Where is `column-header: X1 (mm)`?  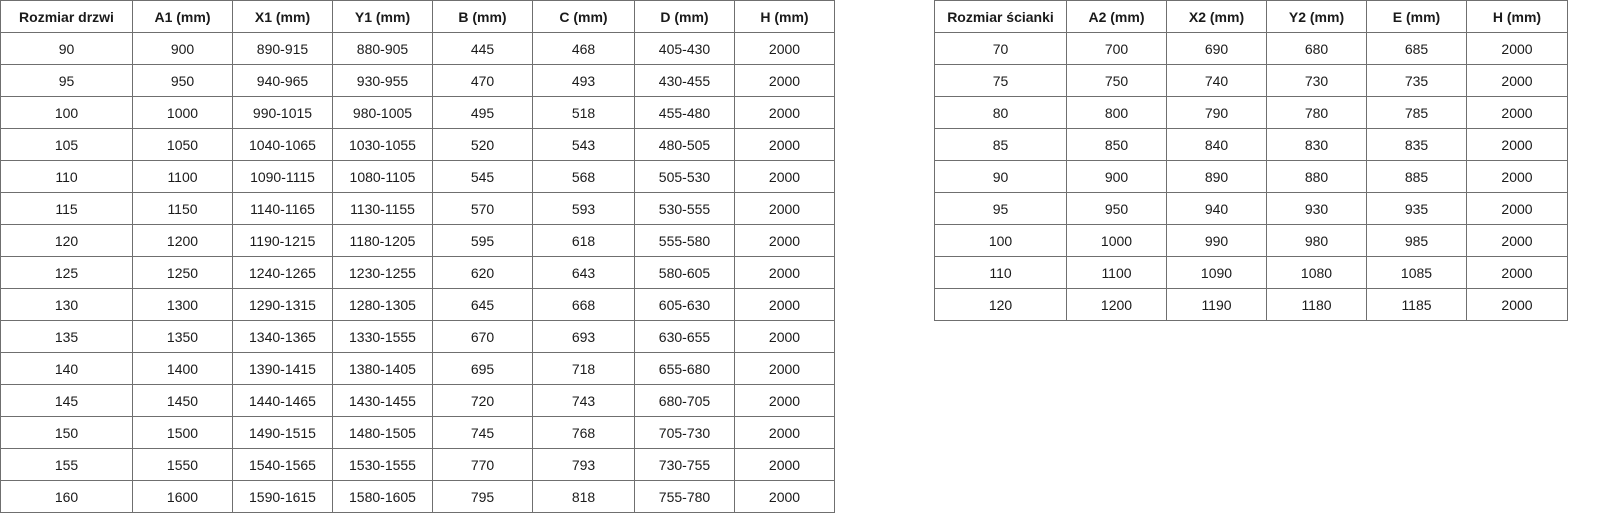 column-header: X1 (mm) is located at coordinates (282, 16).